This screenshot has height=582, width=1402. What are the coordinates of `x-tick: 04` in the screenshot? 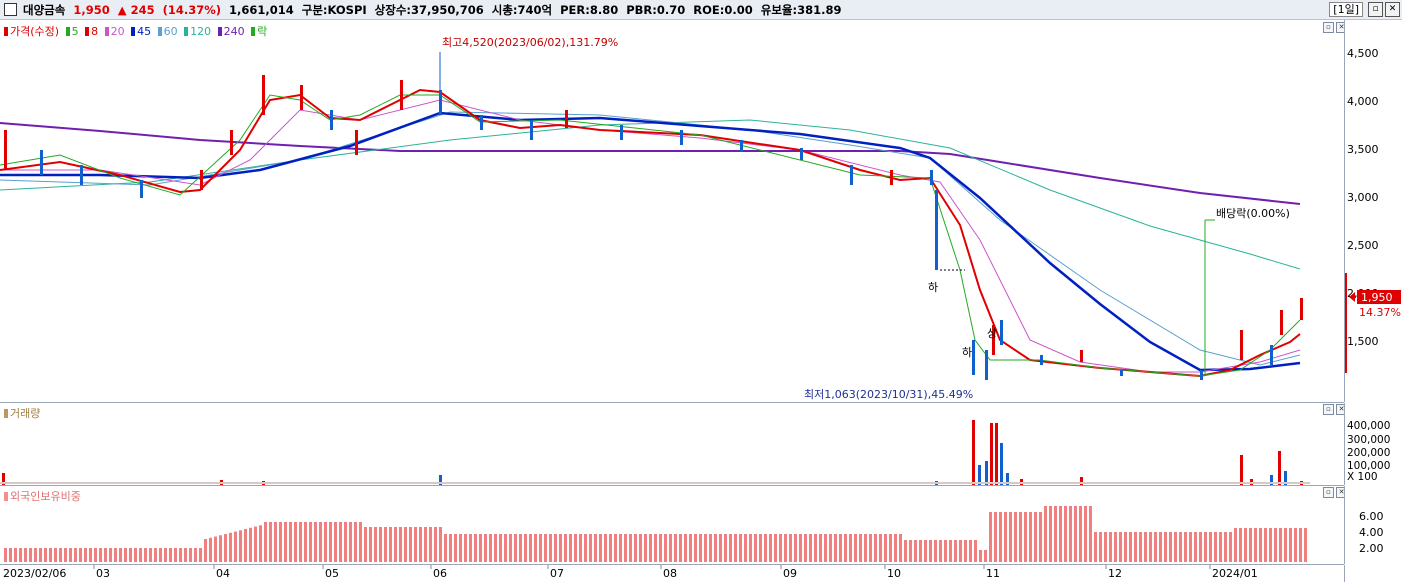 It's located at (223, 573).